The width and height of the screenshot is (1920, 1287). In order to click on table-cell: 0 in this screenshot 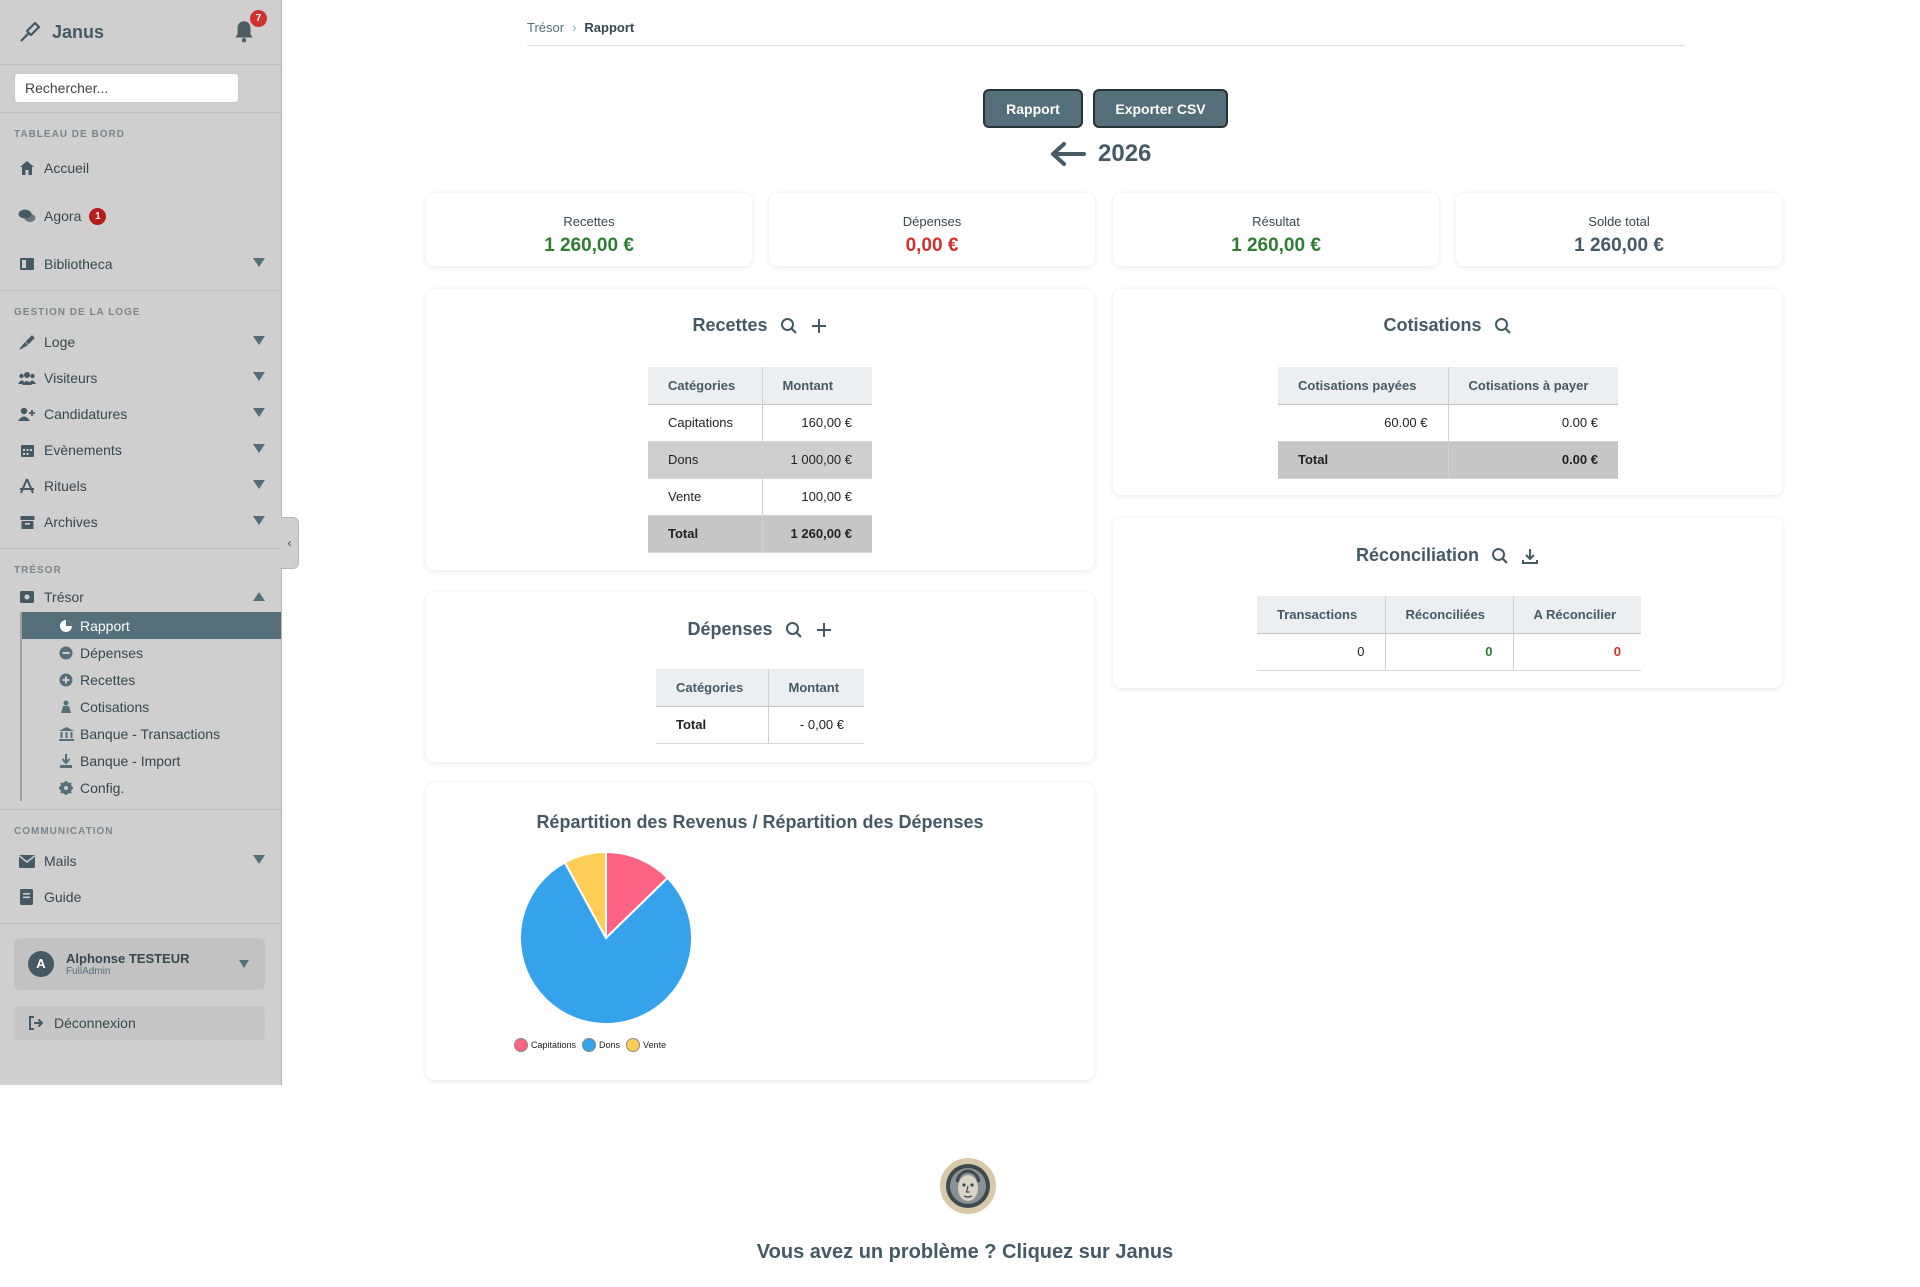, I will do `click(1577, 652)`.